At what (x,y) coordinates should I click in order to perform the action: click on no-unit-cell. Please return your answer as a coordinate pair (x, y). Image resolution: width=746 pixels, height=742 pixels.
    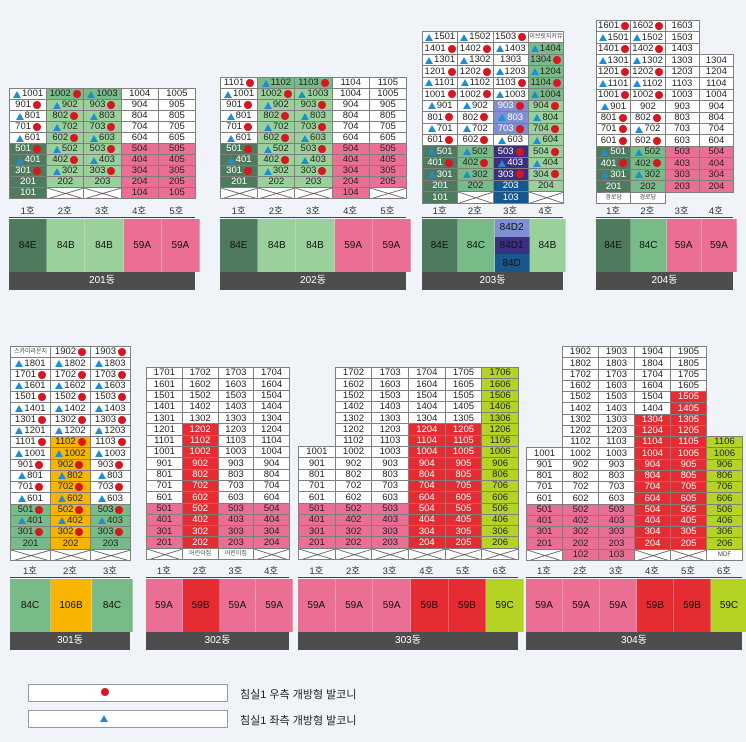
    Looking at the image, I should click on (271, 554).